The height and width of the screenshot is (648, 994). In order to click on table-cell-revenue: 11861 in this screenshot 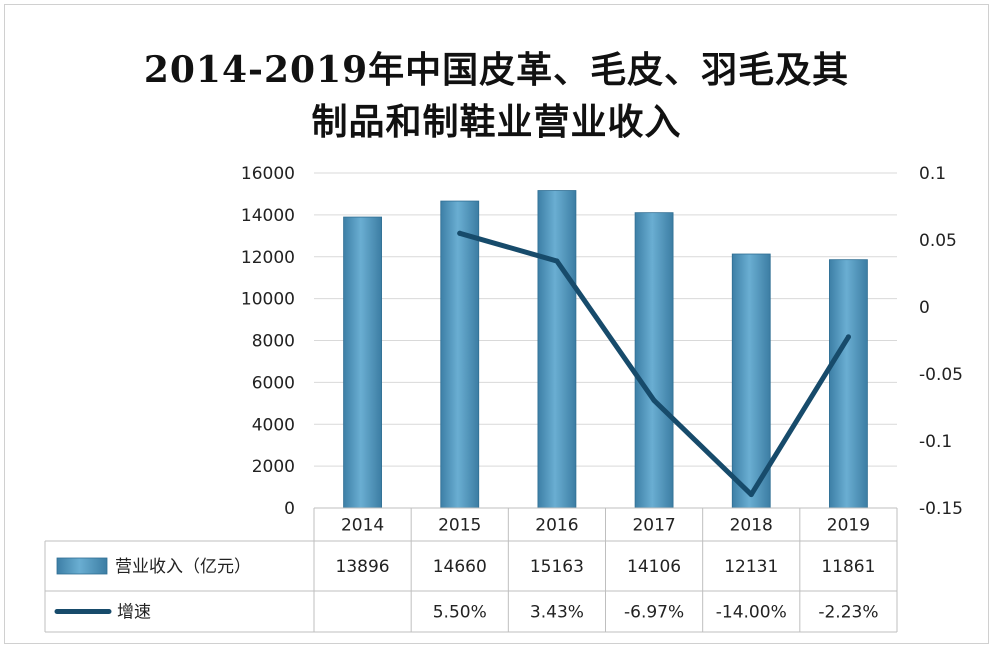, I will do `click(848, 567)`.